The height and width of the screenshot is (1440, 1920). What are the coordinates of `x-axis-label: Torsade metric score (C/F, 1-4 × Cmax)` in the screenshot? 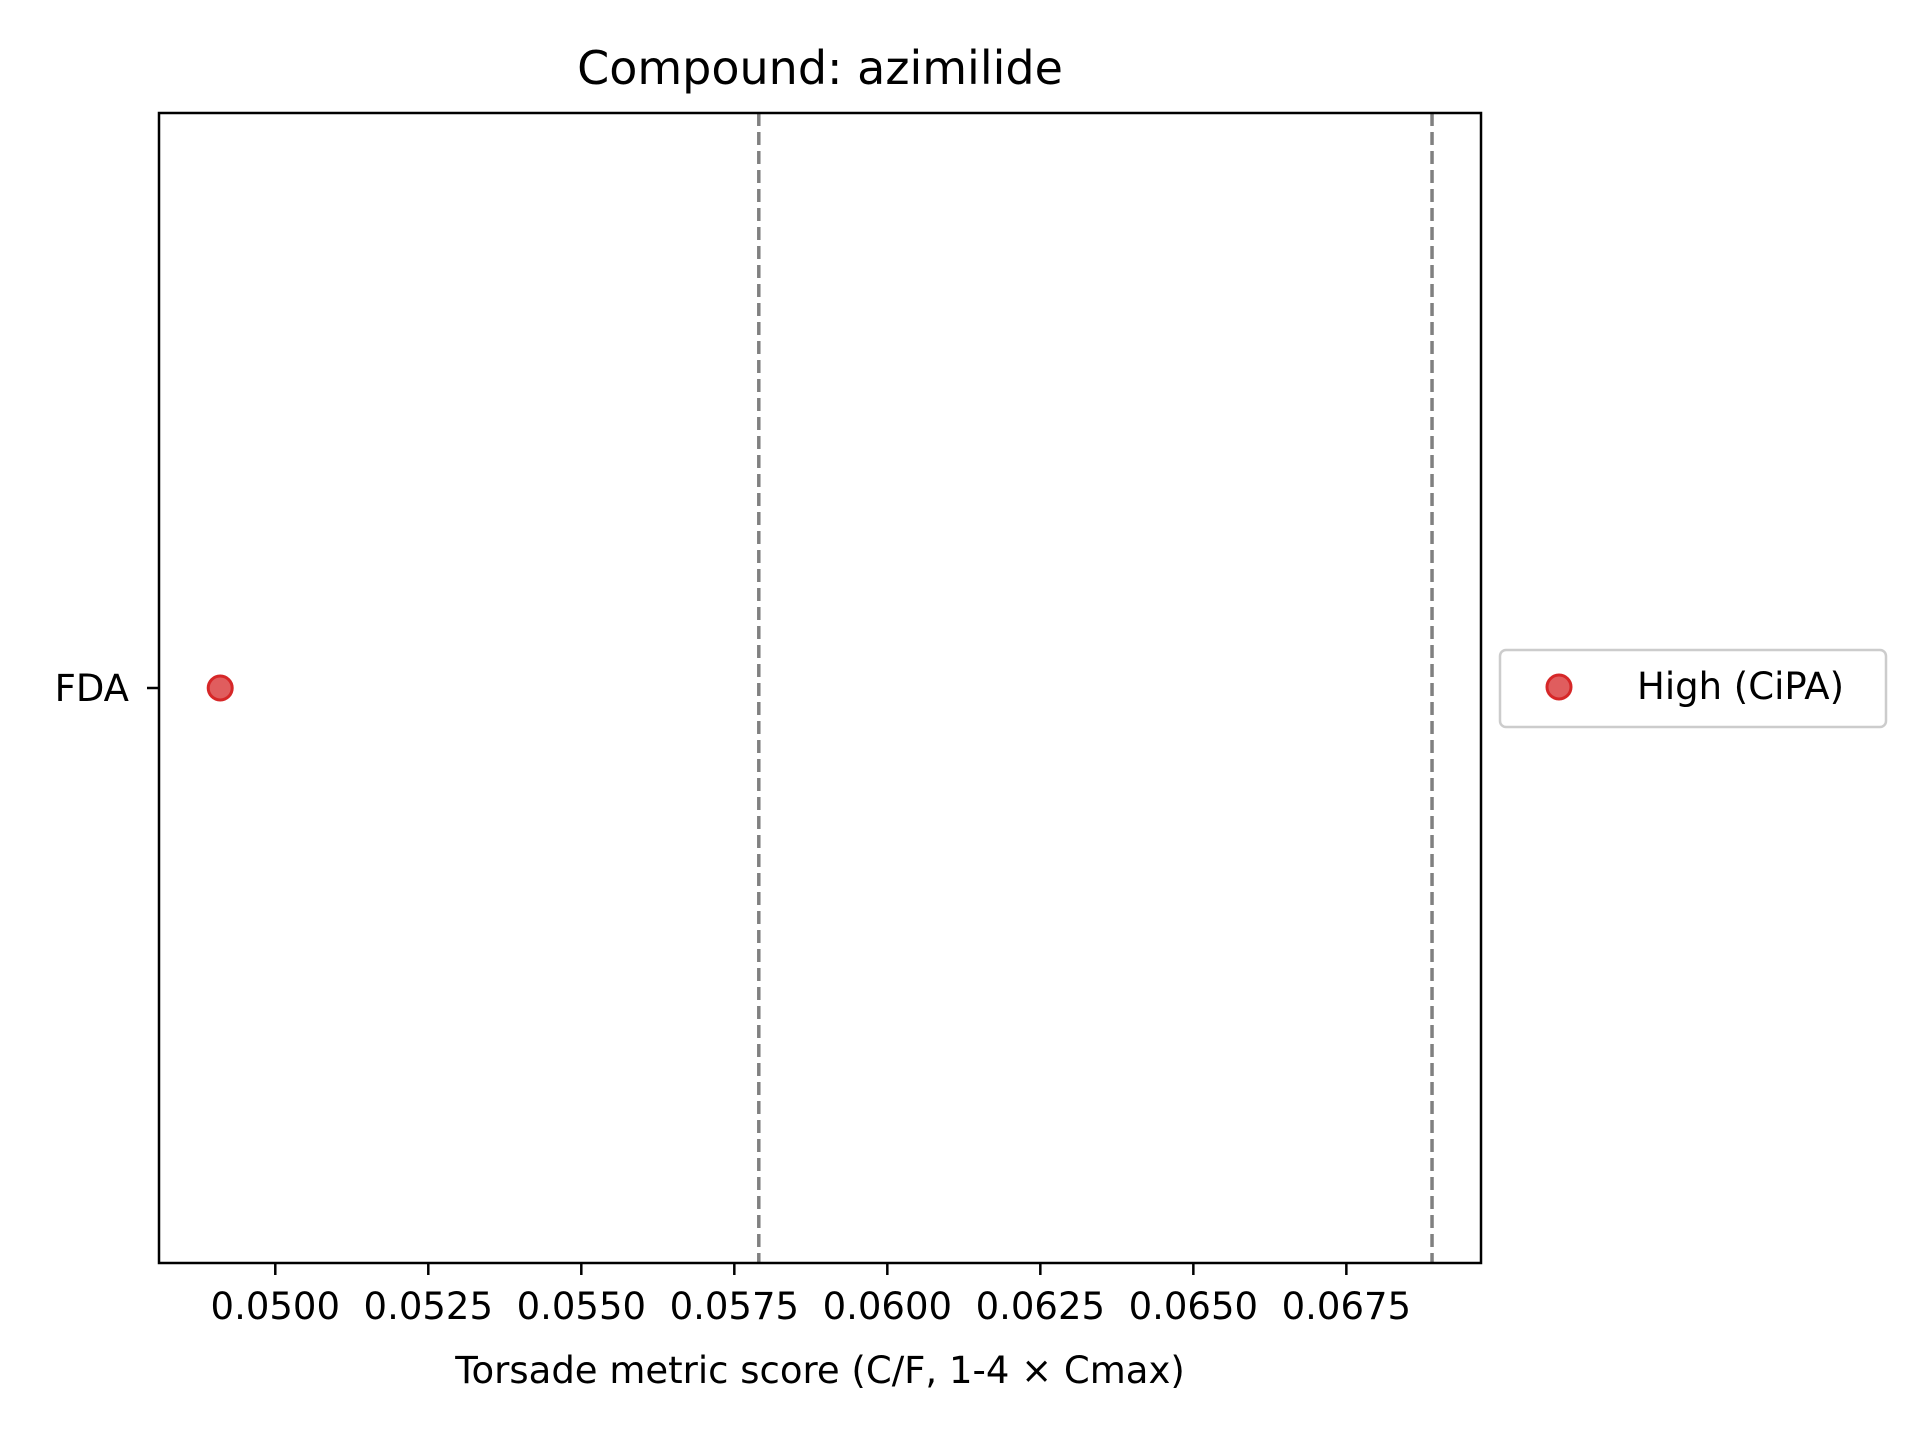 It's located at (819, 1370).